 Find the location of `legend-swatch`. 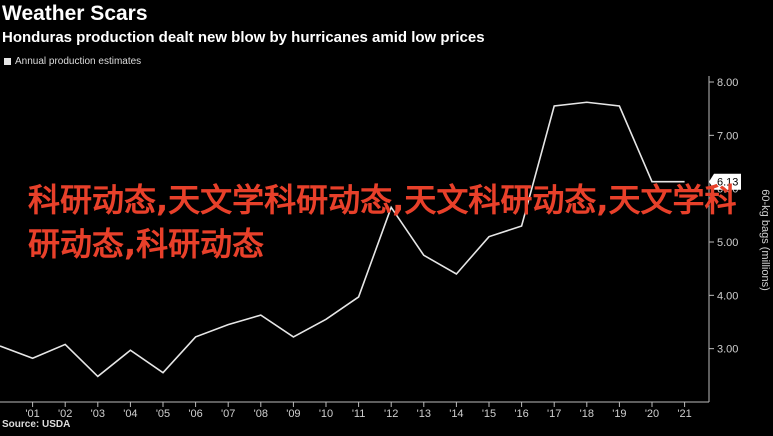

legend-swatch is located at coordinates (7, 61).